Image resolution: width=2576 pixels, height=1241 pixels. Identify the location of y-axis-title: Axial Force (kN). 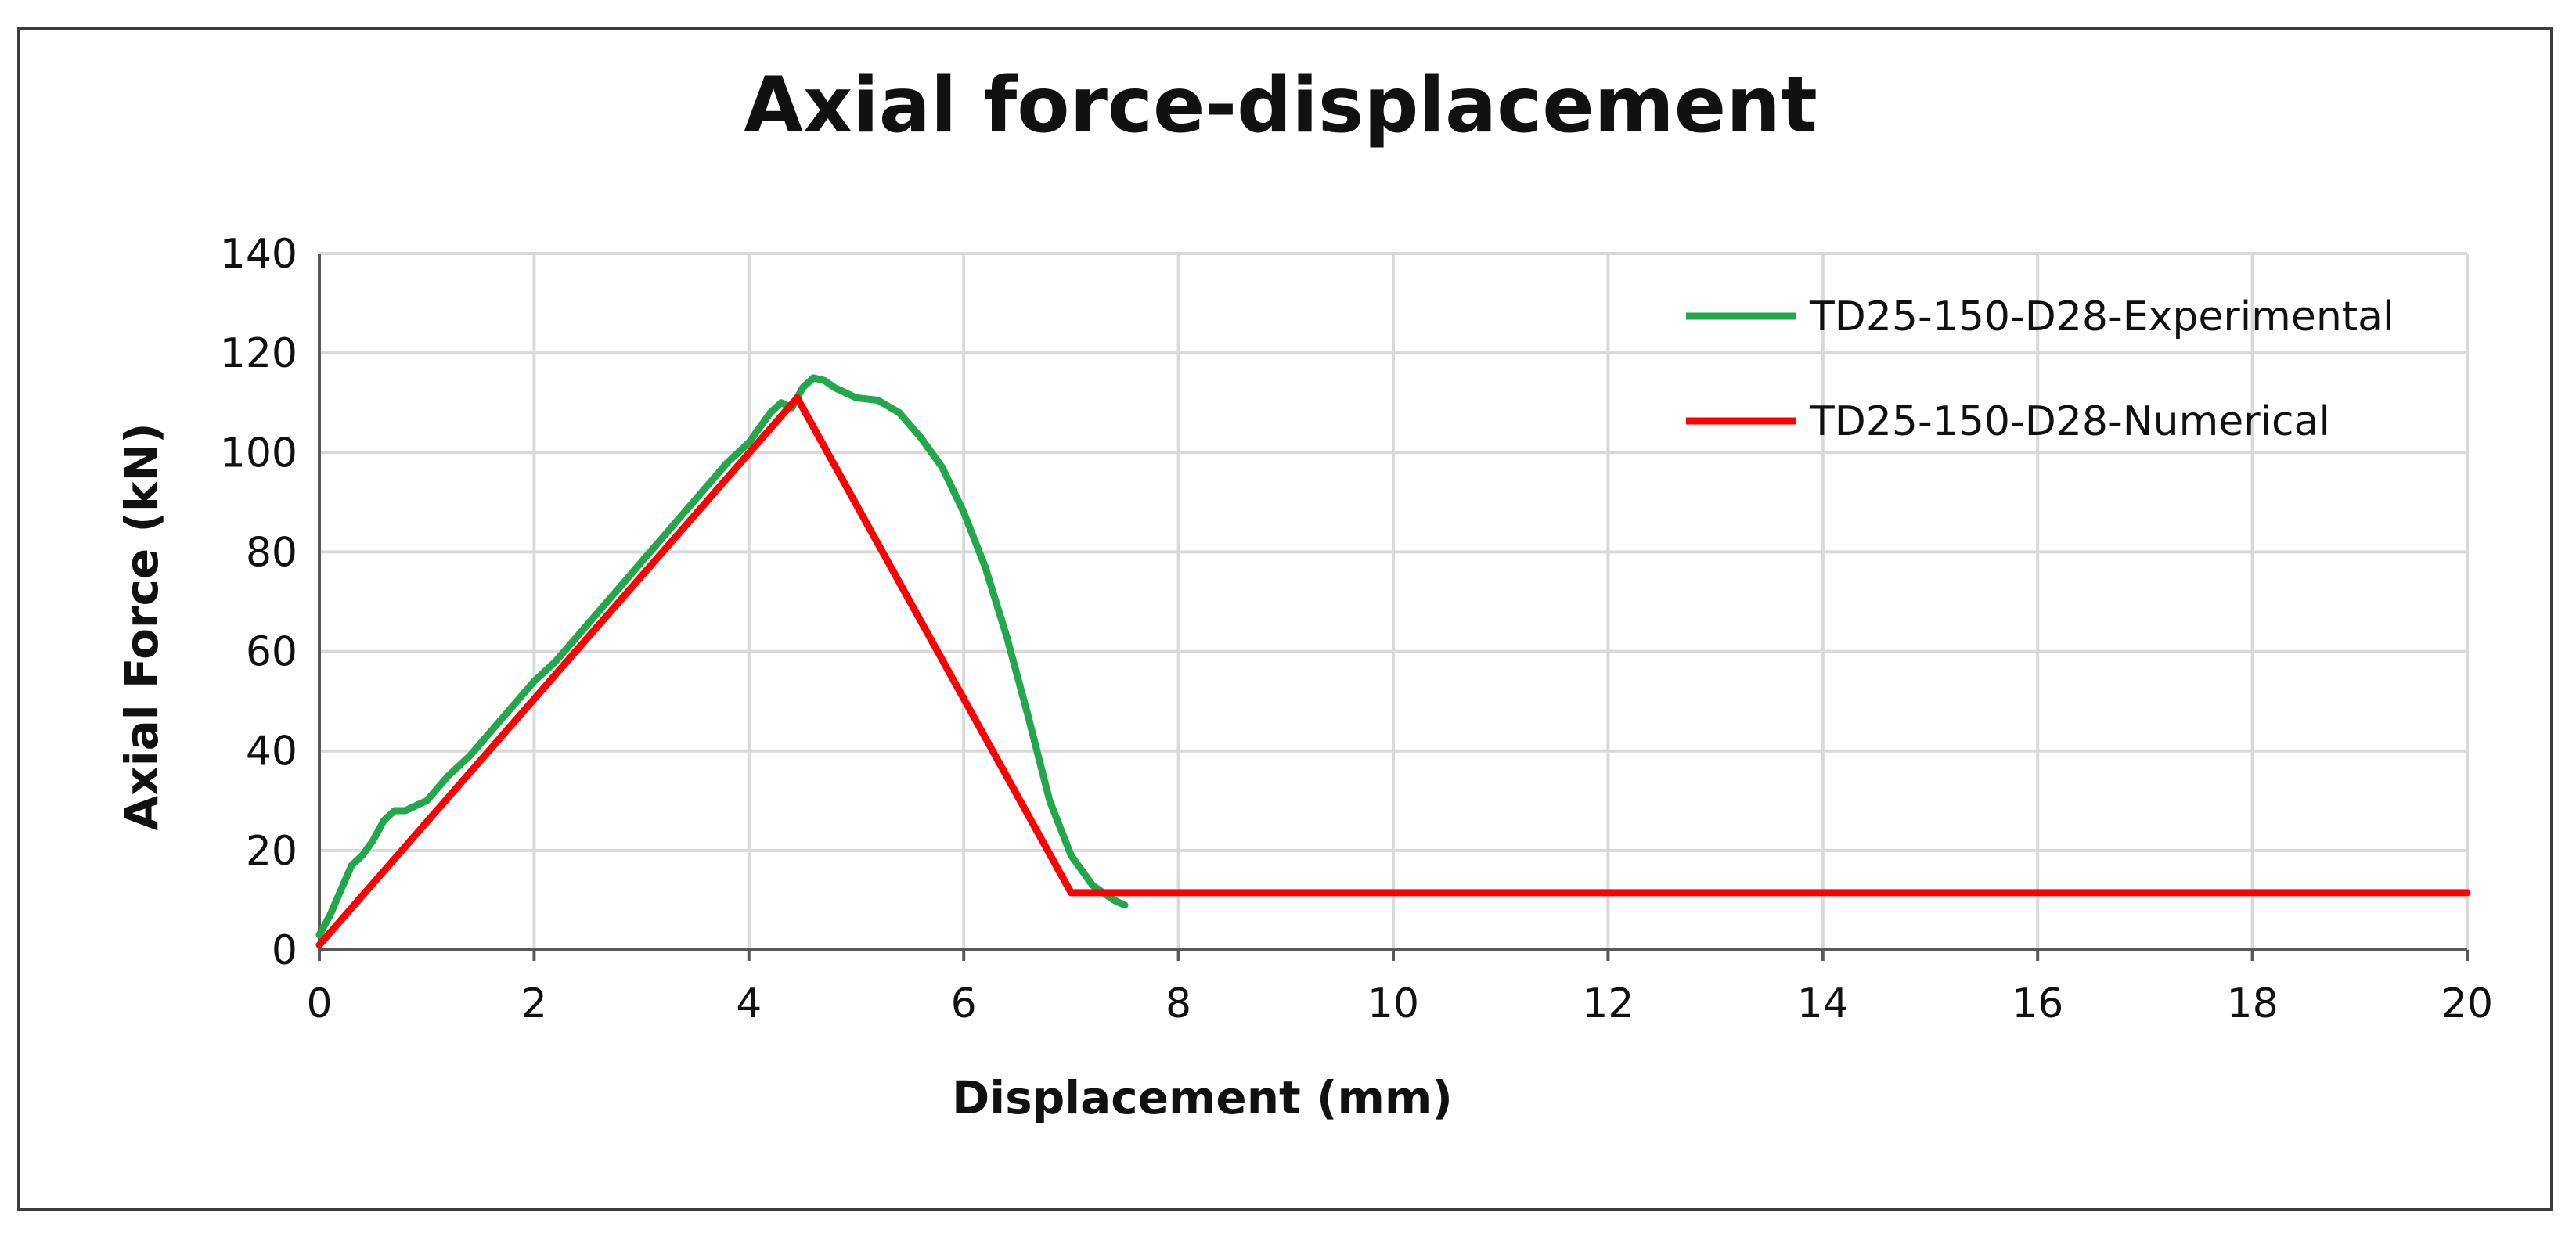
(141, 626).